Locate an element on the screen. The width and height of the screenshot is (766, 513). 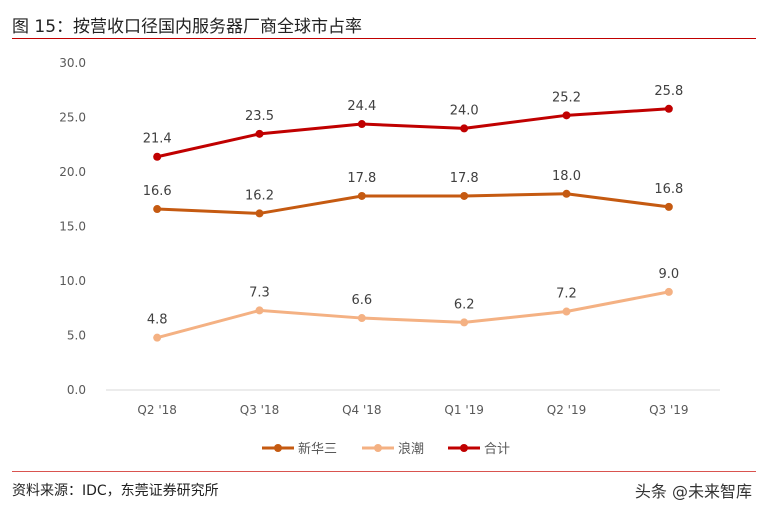
source-note: 资料来源：IDC，东莞证券研究所 is located at coordinates (115, 491).